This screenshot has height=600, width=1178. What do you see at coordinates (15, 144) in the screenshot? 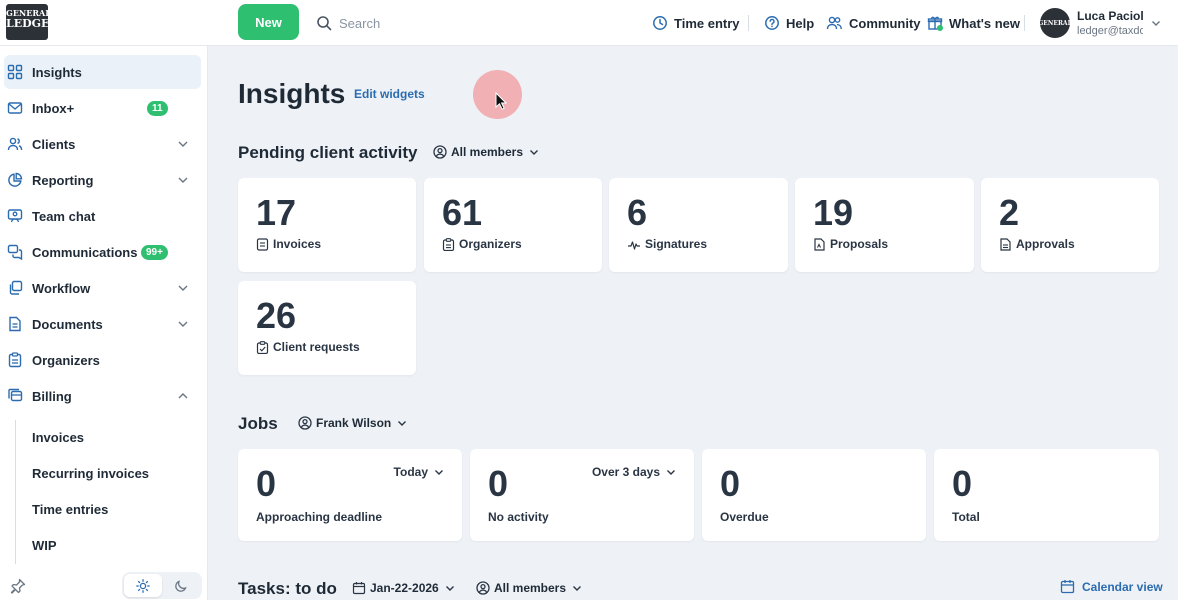
I see `users-icon` at bounding box center [15, 144].